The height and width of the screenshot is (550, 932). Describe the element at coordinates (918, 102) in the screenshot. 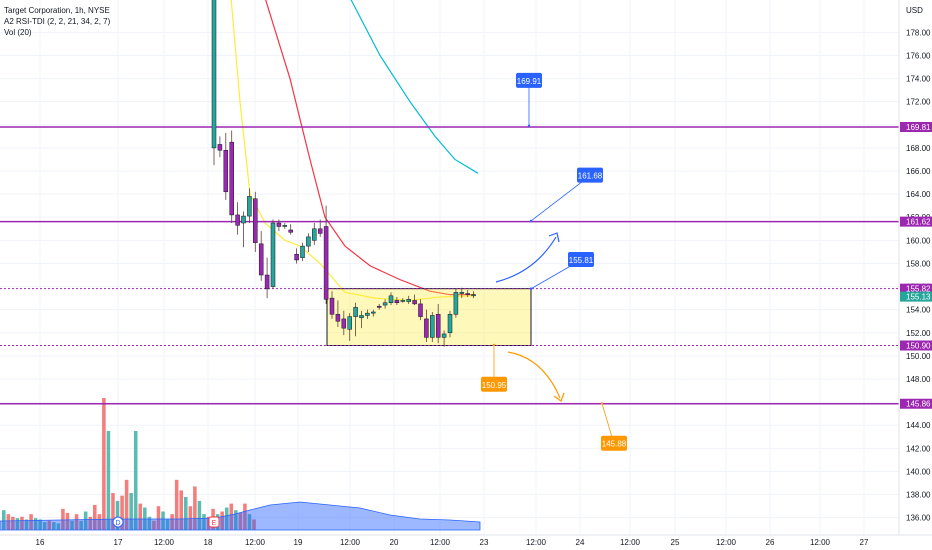

I see `price-tick-label: 172.00` at that location.